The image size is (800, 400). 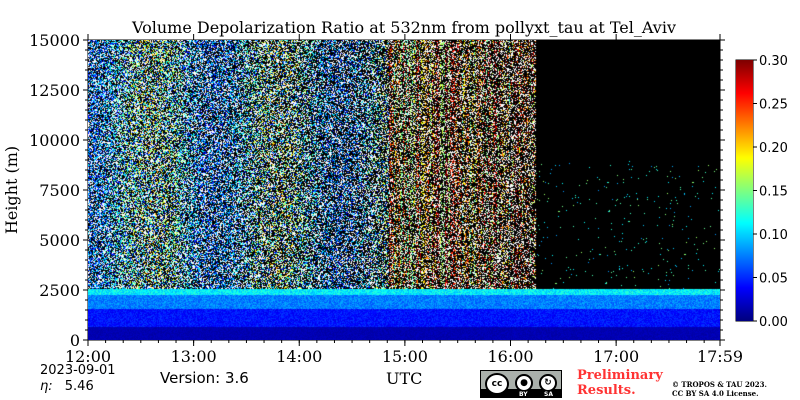 I want to click on colorbar, so click(x=744, y=190).